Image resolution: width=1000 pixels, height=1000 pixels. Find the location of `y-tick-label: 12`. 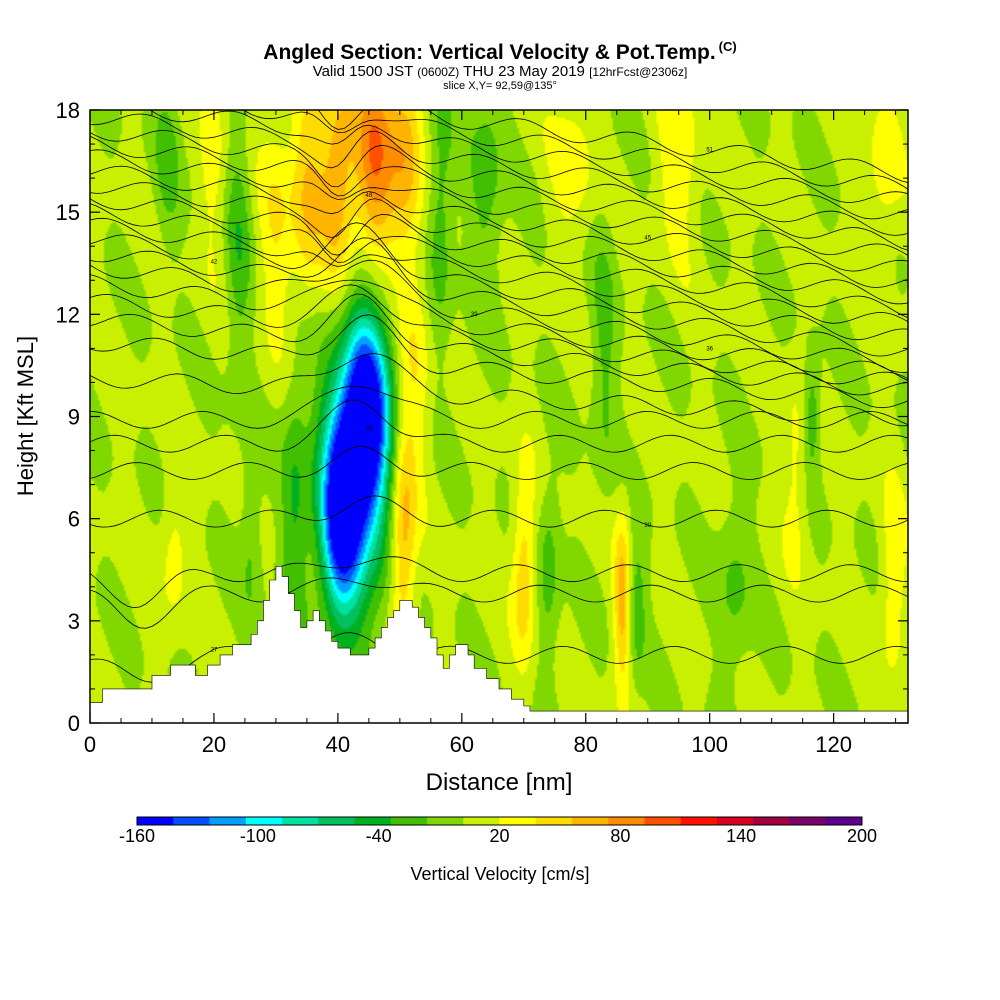

y-tick-label: 12 is located at coordinates (68, 314).